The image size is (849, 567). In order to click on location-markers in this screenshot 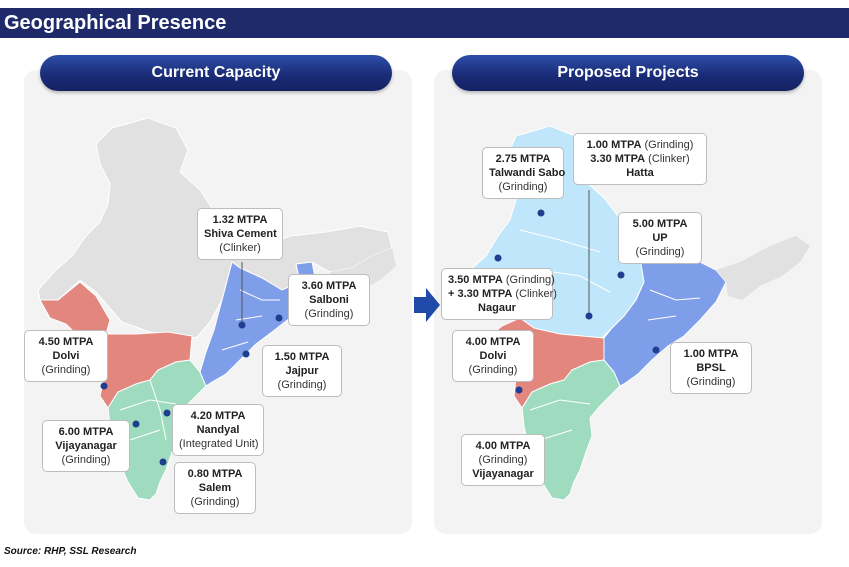, I will do `click(191, 390)`.